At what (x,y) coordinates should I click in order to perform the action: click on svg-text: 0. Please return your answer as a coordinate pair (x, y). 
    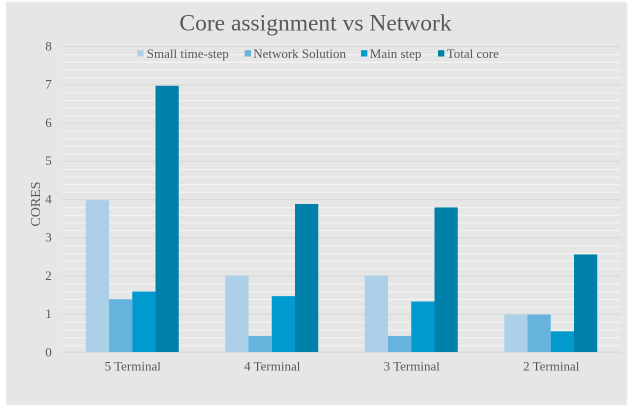
    Looking at the image, I should click on (48, 351).